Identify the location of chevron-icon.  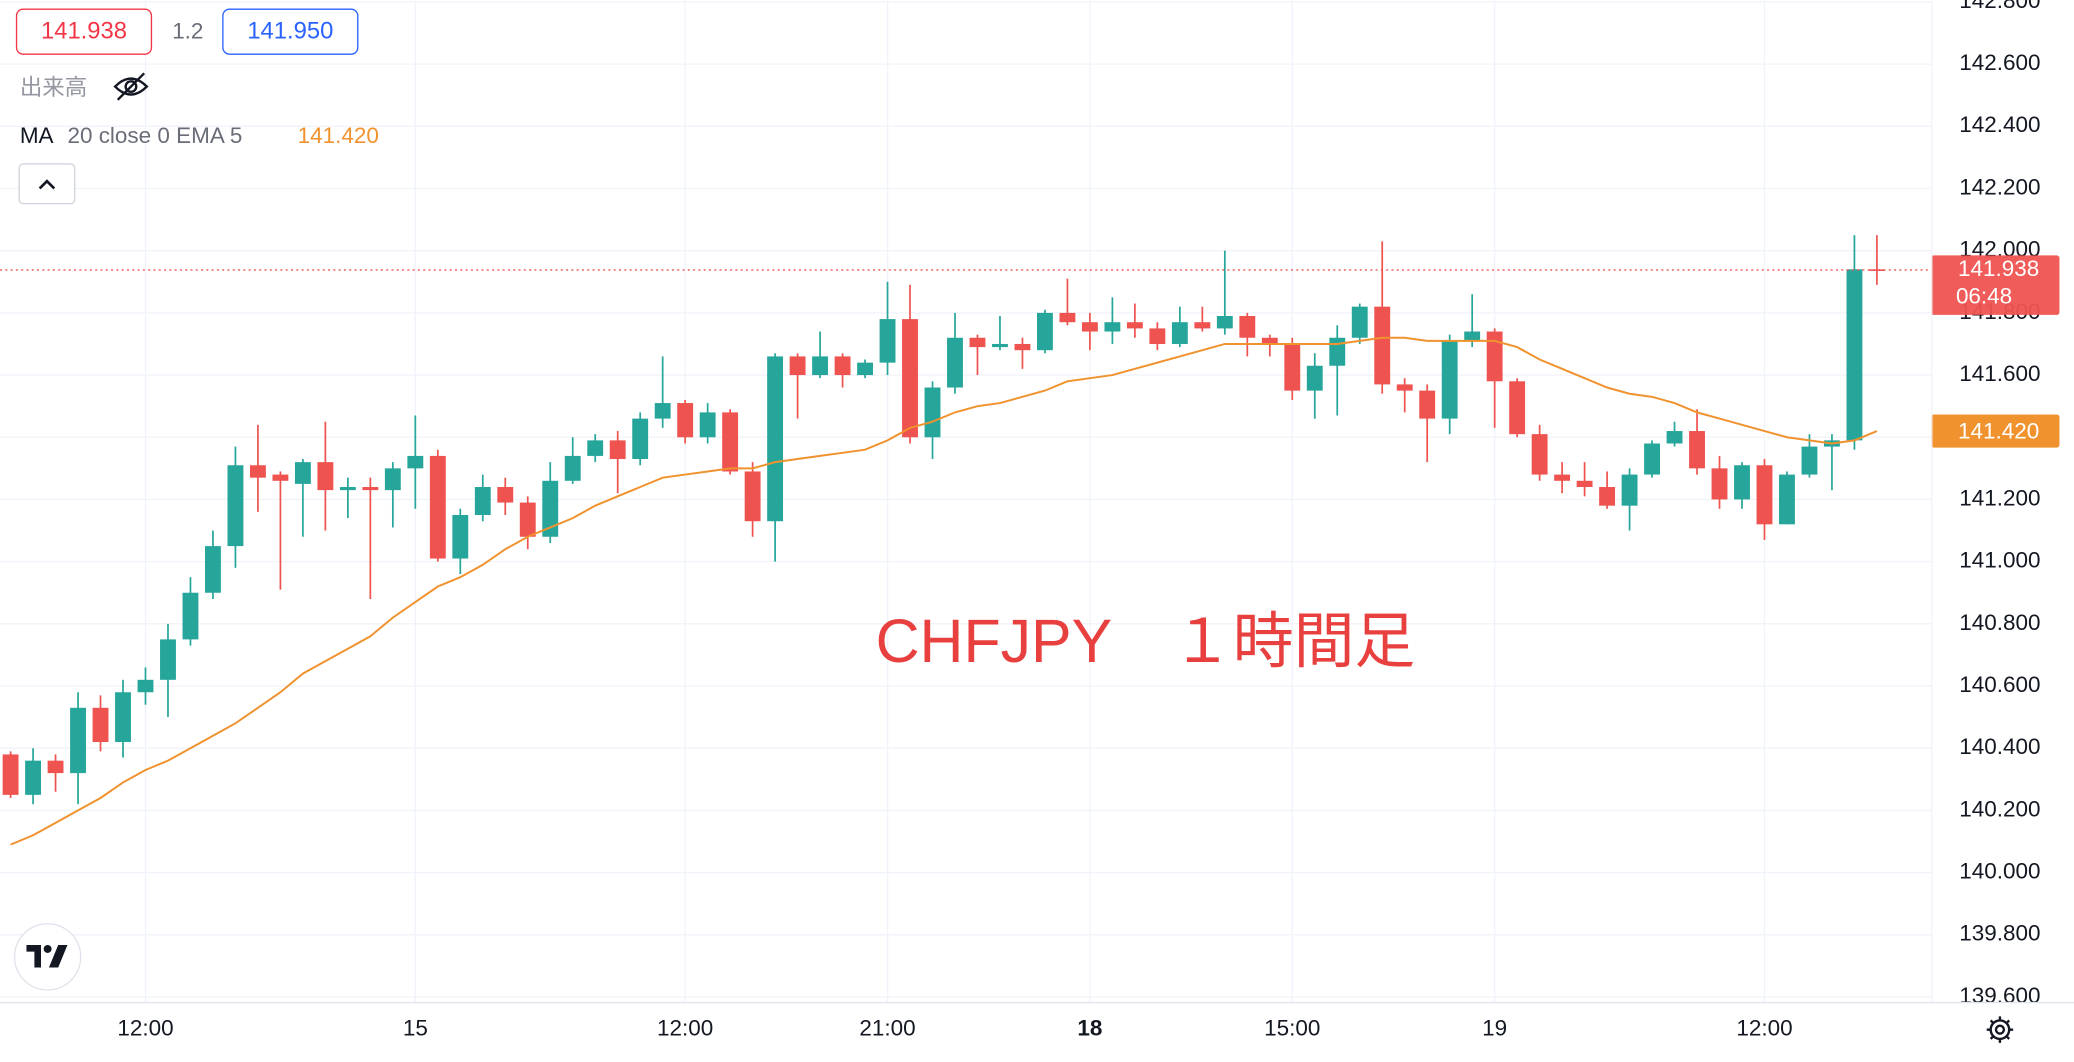
(47, 184).